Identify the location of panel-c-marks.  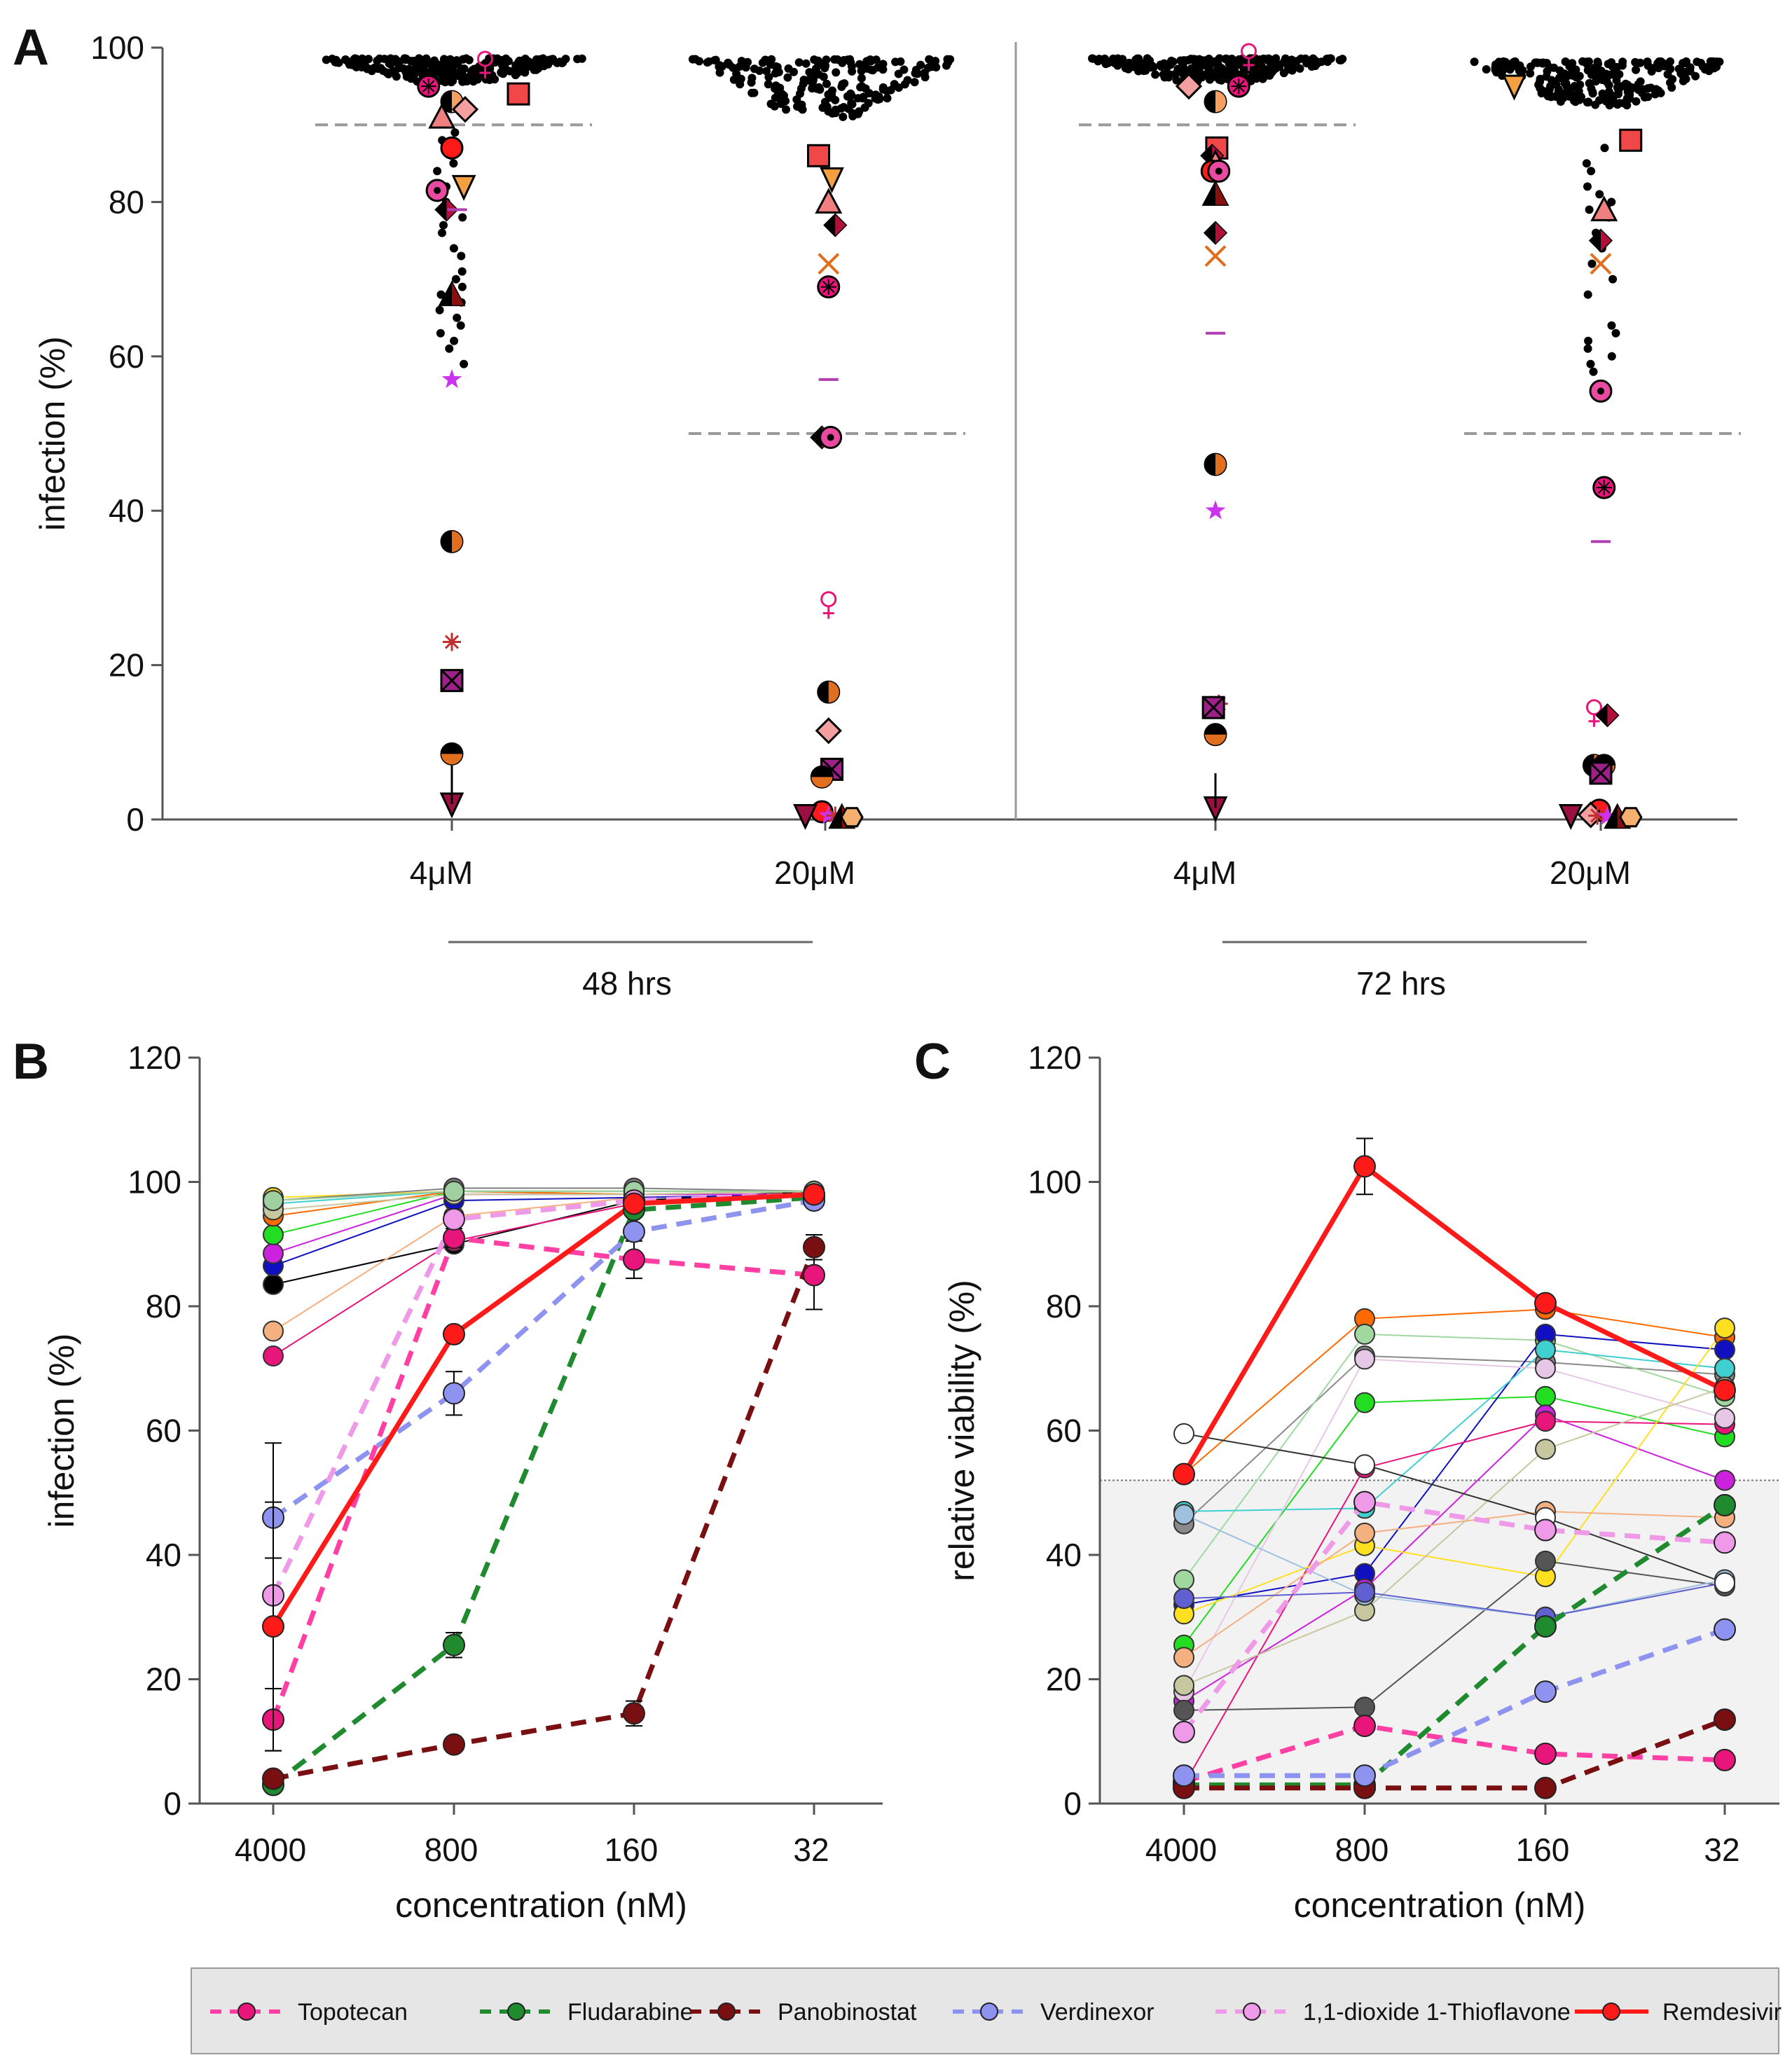
(1454, 1468).